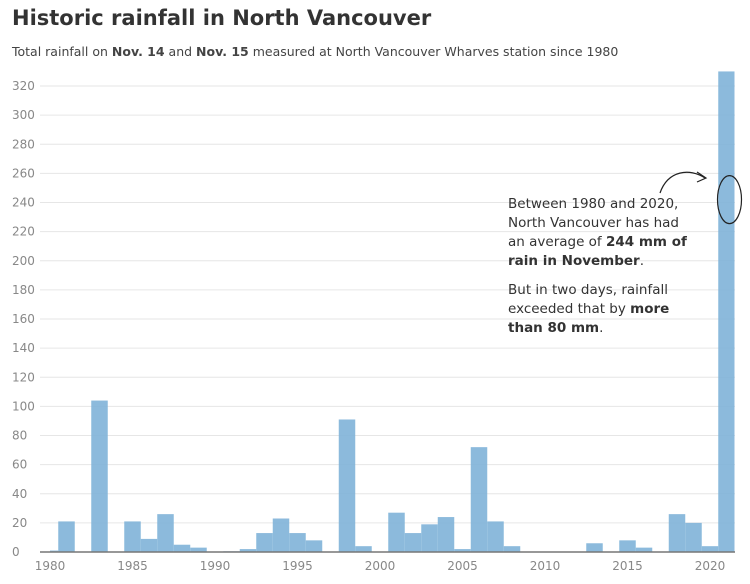 The height and width of the screenshot is (584, 750). Describe the element at coordinates (19, 494) in the screenshot. I see `y-tick-label: 40` at that location.